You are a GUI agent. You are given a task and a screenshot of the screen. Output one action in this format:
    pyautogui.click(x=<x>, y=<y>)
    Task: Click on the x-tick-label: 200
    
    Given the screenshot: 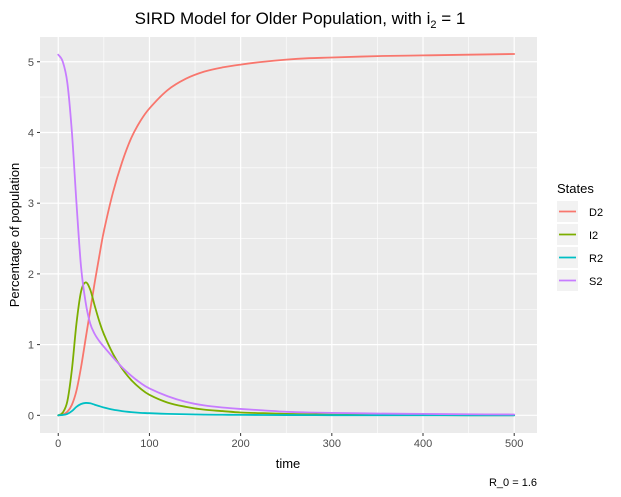 What is the action you would take?
    pyautogui.click(x=240, y=444)
    